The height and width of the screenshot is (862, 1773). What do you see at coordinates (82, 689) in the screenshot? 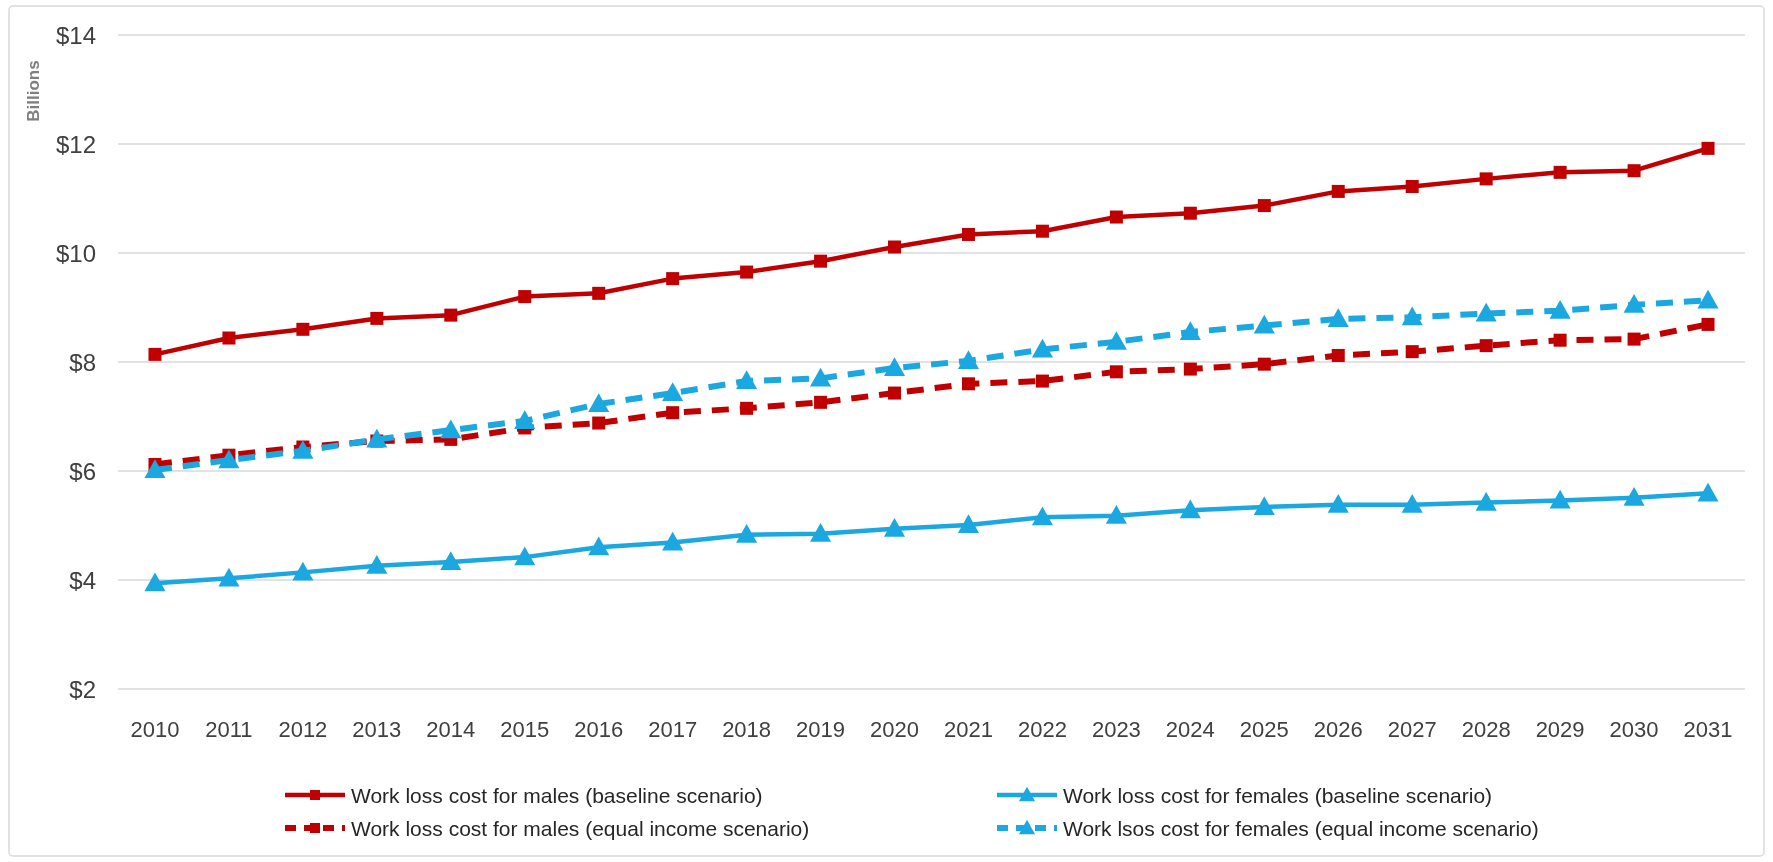
I see `y-tick-label: $2` at bounding box center [82, 689].